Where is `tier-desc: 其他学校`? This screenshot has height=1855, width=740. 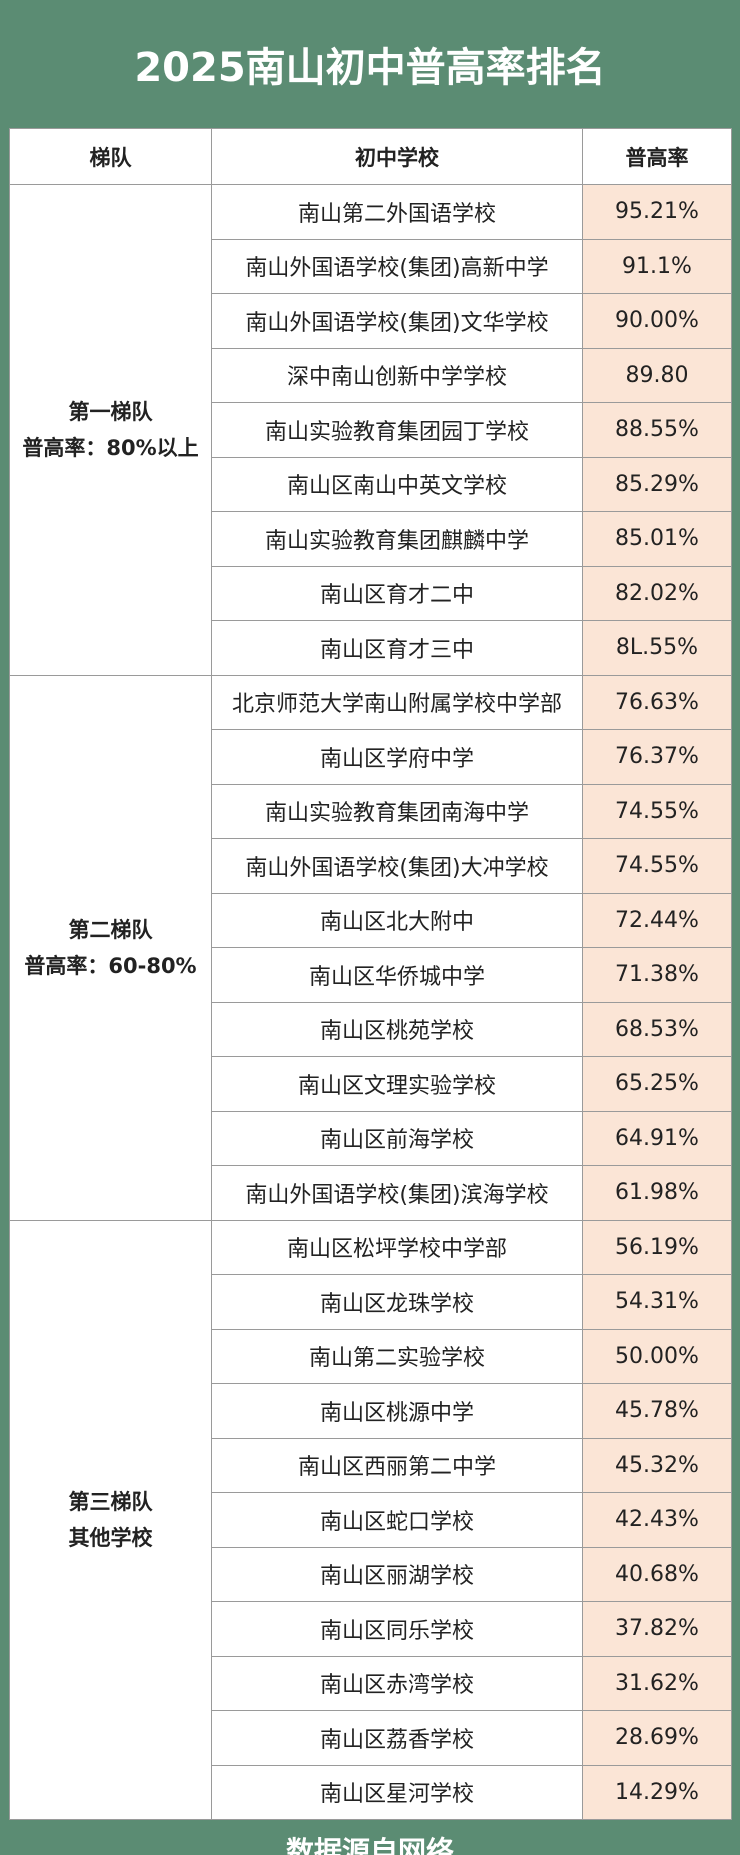 tier-desc: 其他学校 is located at coordinates (110, 1537).